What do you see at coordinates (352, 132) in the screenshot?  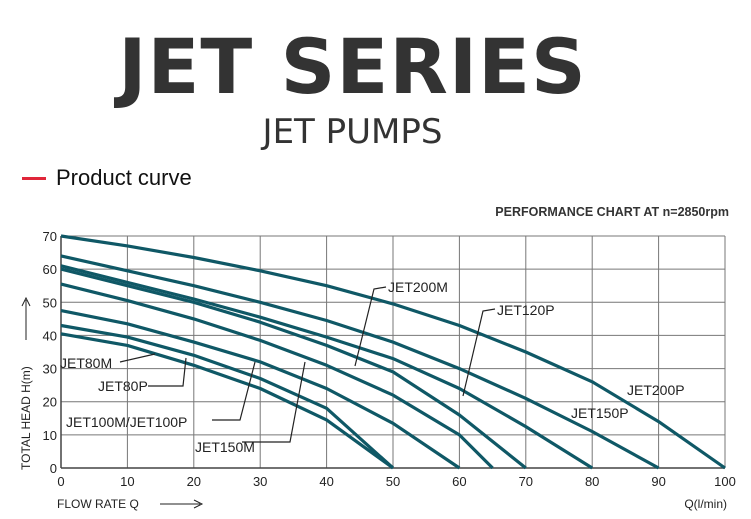 I see `page-subtitle: JET PUMPS` at bounding box center [352, 132].